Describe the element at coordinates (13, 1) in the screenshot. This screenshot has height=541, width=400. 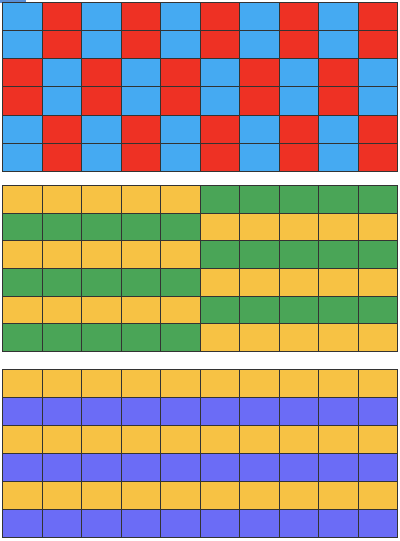
I see `corner-mark` at that location.